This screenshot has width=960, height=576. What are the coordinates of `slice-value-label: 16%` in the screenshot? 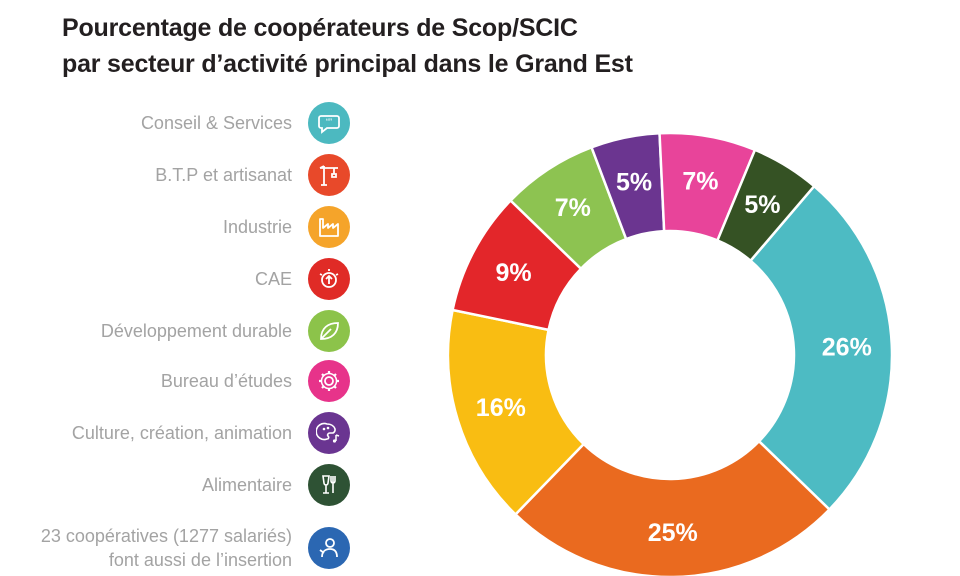 It's located at (501, 408).